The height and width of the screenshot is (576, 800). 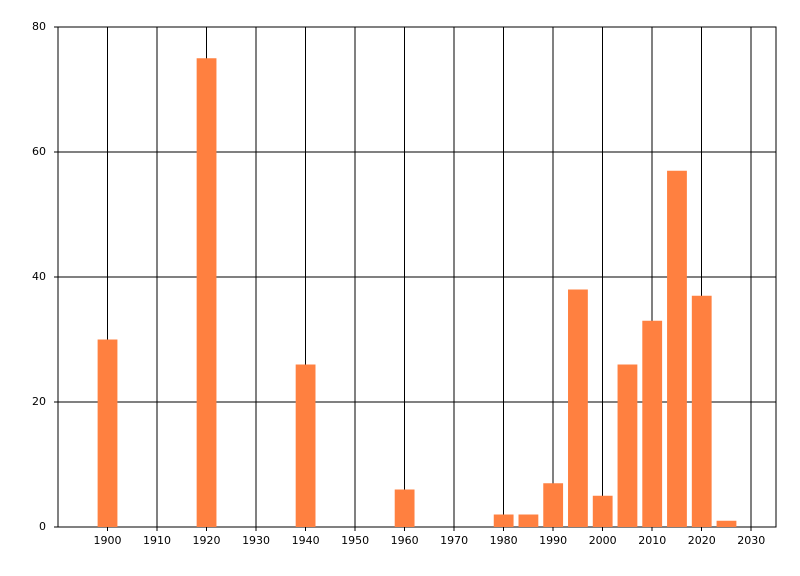 I want to click on x-tick-label: 2030, so click(x=751, y=540).